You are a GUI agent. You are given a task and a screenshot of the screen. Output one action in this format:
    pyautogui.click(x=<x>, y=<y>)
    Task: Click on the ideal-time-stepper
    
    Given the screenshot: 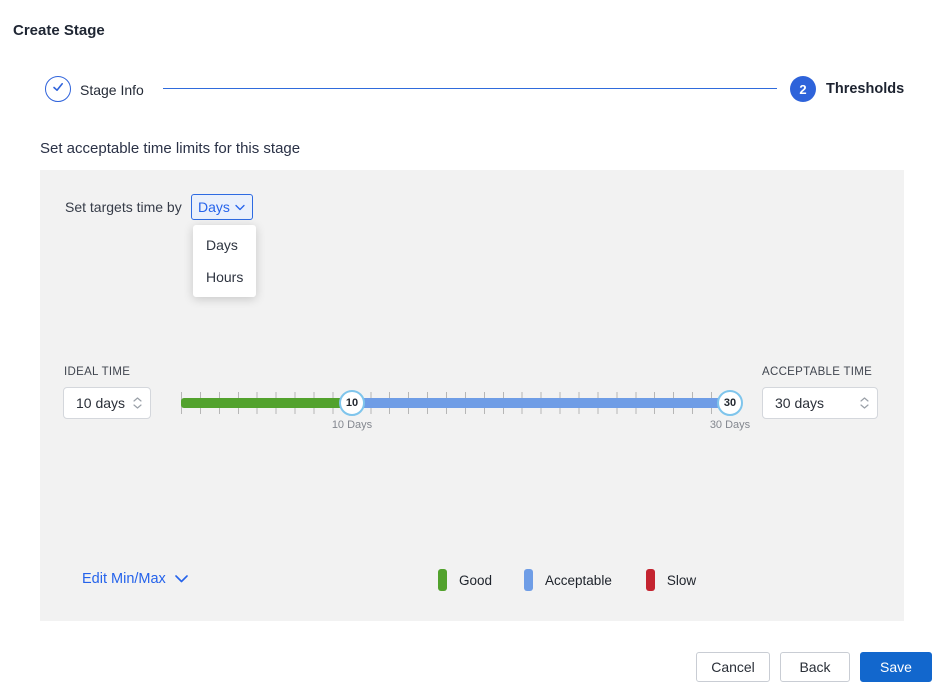 What is the action you would take?
    pyautogui.click(x=137, y=403)
    